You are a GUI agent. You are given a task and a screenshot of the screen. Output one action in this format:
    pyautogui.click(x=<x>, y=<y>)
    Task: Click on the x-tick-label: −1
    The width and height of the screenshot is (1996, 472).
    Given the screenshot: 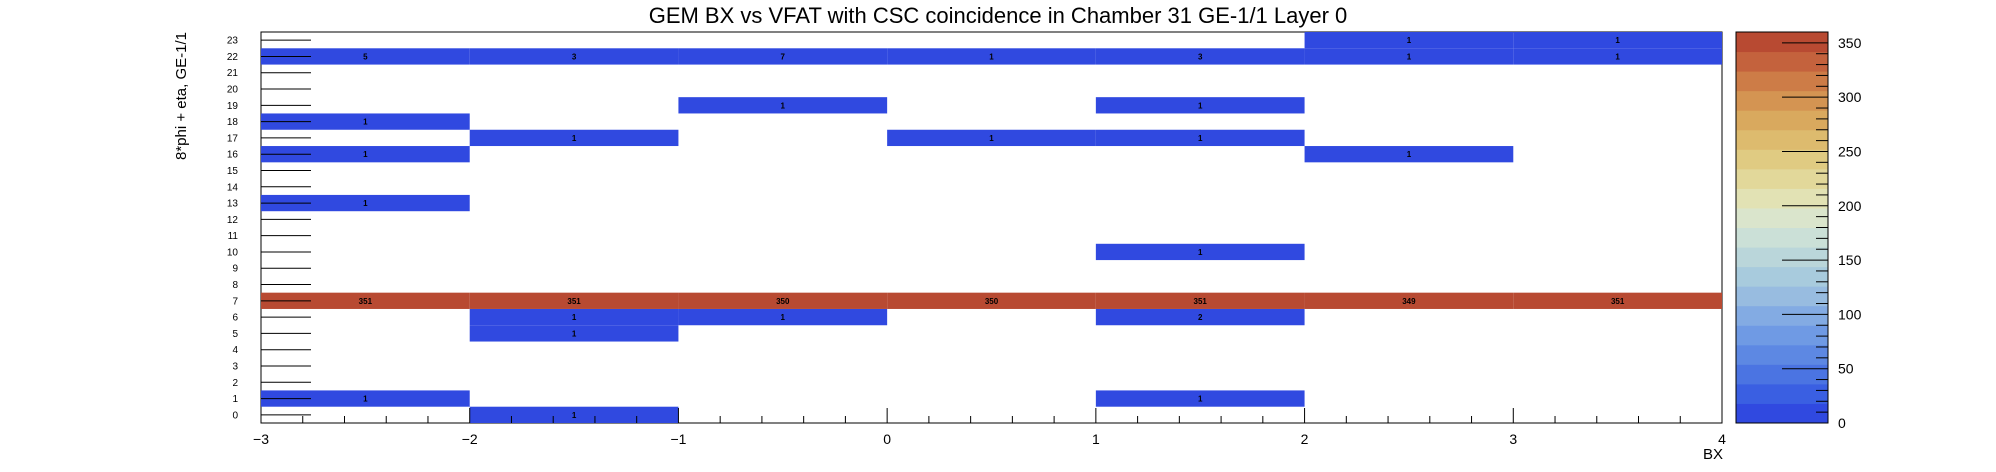 What is the action you would take?
    pyautogui.click(x=678, y=439)
    